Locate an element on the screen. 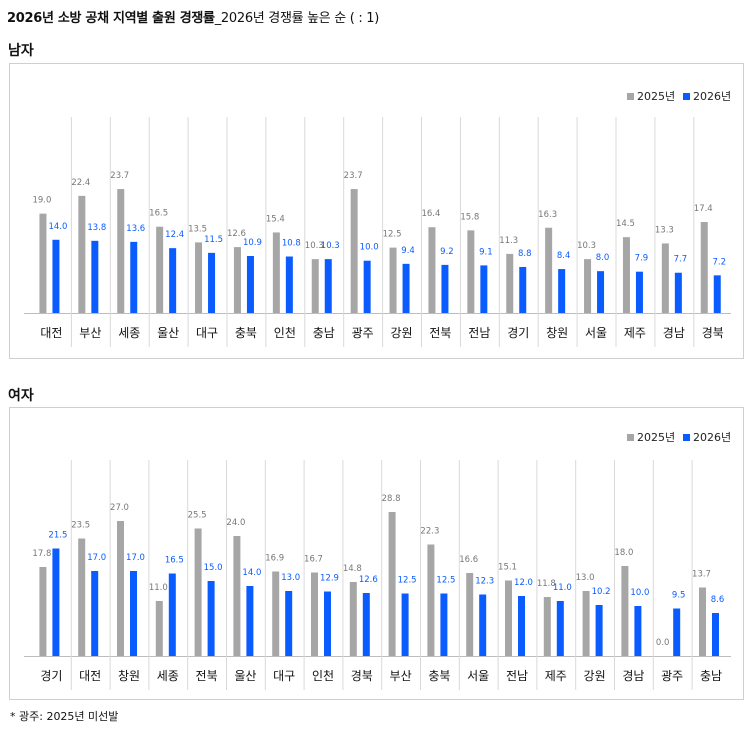 This screenshot has width=746, height=734. data-label-2026: 12.6 is located at coordinates (368, 580).